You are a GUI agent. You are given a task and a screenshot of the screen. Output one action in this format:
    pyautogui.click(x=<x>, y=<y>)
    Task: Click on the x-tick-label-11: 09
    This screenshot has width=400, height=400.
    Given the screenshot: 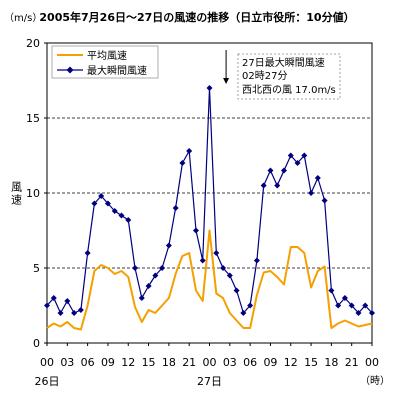 What is the action you would take?
    pyautogui.click(x=270, y=362)
    